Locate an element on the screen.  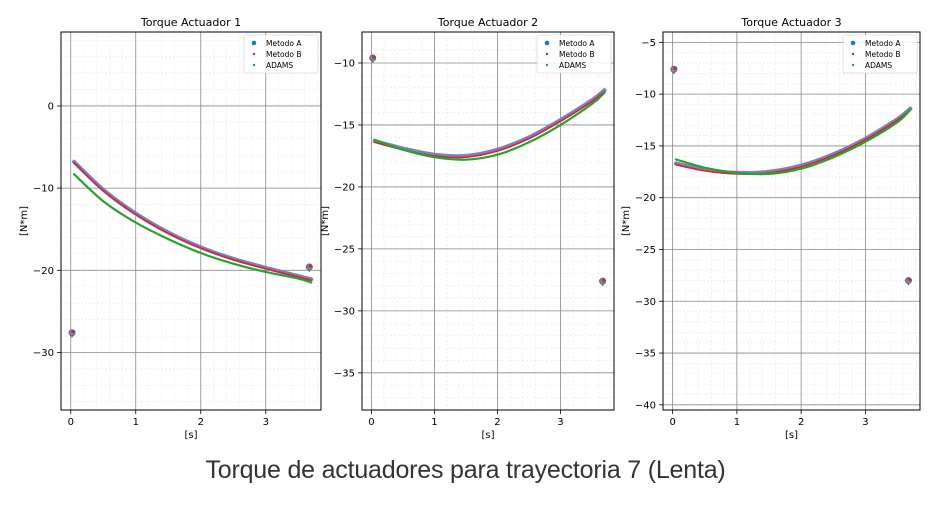
y-tick-label: 0 is located at coordinates (51, 106).